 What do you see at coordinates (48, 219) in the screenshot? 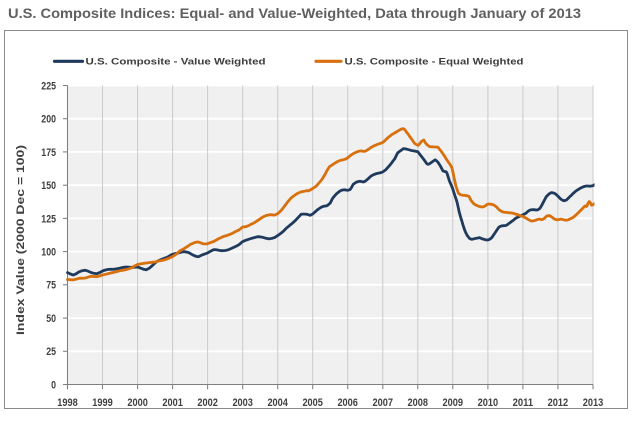
I see `svg-text: 125` at bounding box center [48, 219].